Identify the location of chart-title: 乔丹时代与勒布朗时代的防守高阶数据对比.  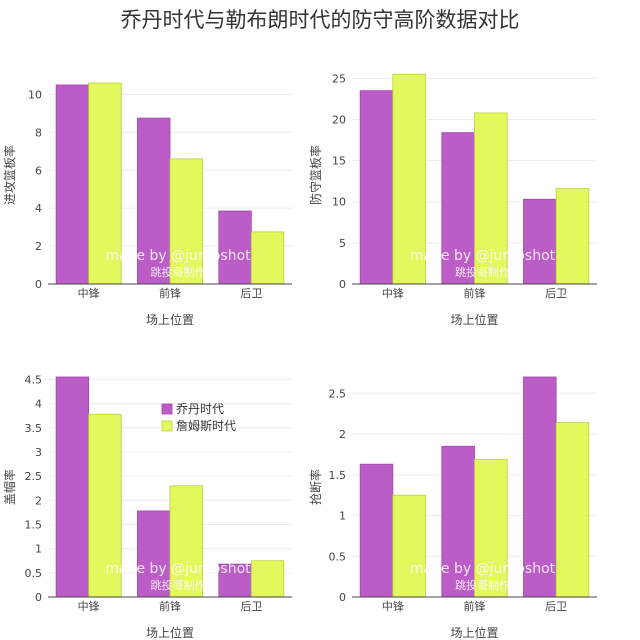
(320, 20).